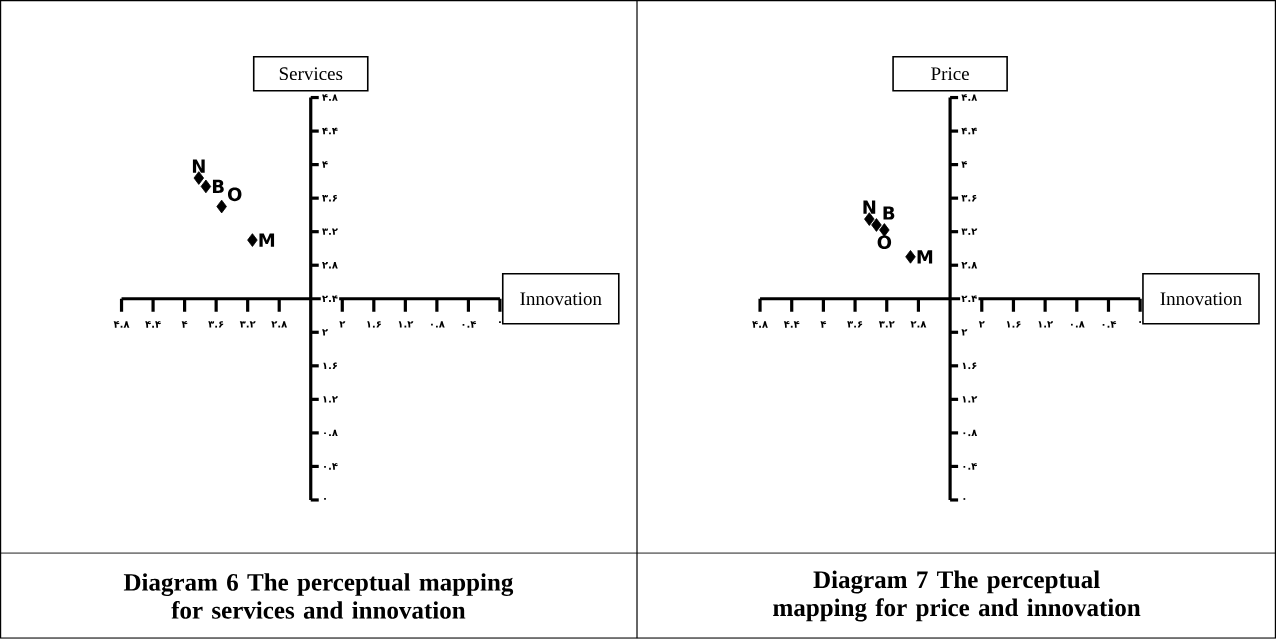 This screenshot has width=1276, height=639. I want to click on text: Diagram 6 The perceptual mapping for services and innovation, so click(318, 596).